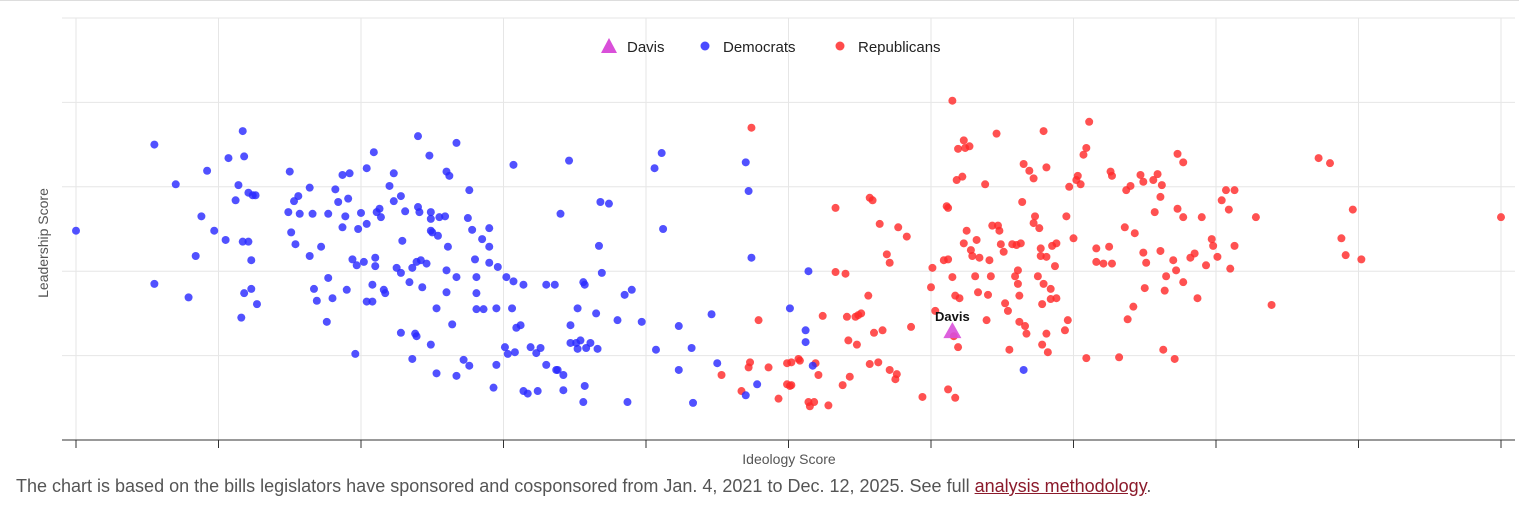 Image resolution: width=1519 pixels, height=508 pixels. Describe the element at coordinates (609, 45) in the screenshot. I see `legend-davis-triangle-icon` at that location.